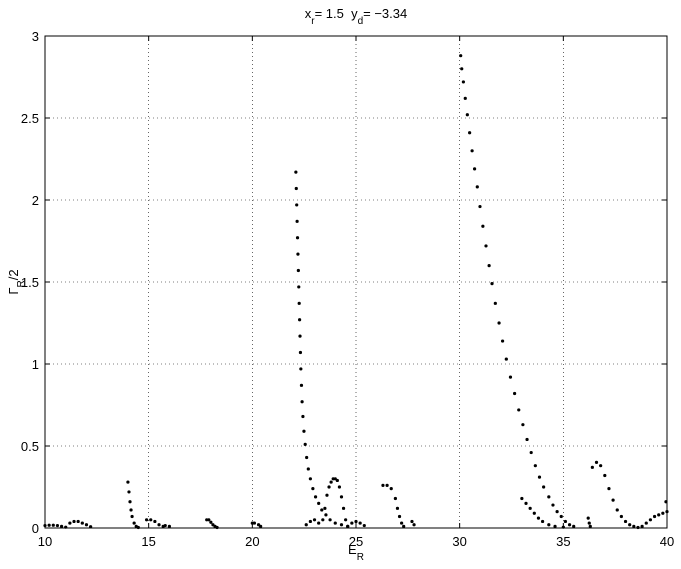 This screenshot has width=681, height=569. Describe the element at coordinates (308, 13) in the screenshot. I see `chart-title-part: x` at that location.